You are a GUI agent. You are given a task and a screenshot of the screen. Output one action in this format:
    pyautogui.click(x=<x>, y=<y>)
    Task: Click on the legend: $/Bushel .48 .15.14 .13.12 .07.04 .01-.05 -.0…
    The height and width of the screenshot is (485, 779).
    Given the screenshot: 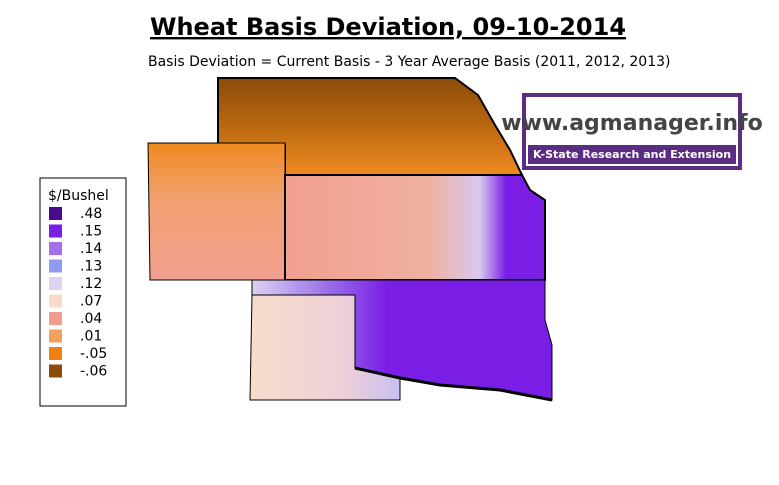 What is the action you would take?
    pyautogui.click(x=83, y=292)
    